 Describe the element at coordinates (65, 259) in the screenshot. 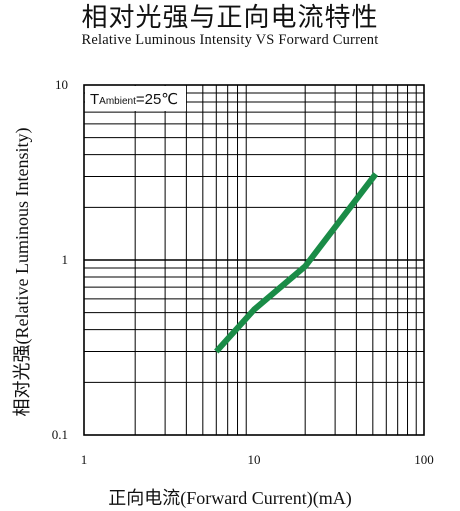

I see `y-tick-label: 1` at that location.